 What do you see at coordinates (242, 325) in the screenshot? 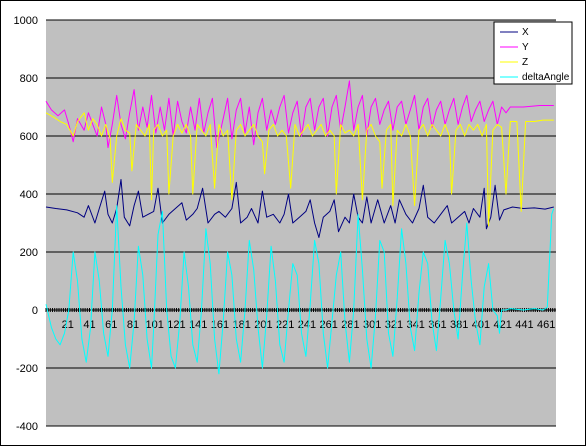
I see `x-tick-label: 181` at bounding box center [242, 325].